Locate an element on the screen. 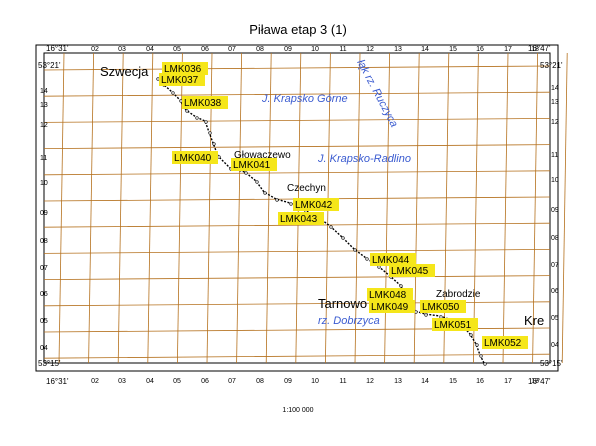  y-tick-left: 12 is located at coordinates (44, 125).